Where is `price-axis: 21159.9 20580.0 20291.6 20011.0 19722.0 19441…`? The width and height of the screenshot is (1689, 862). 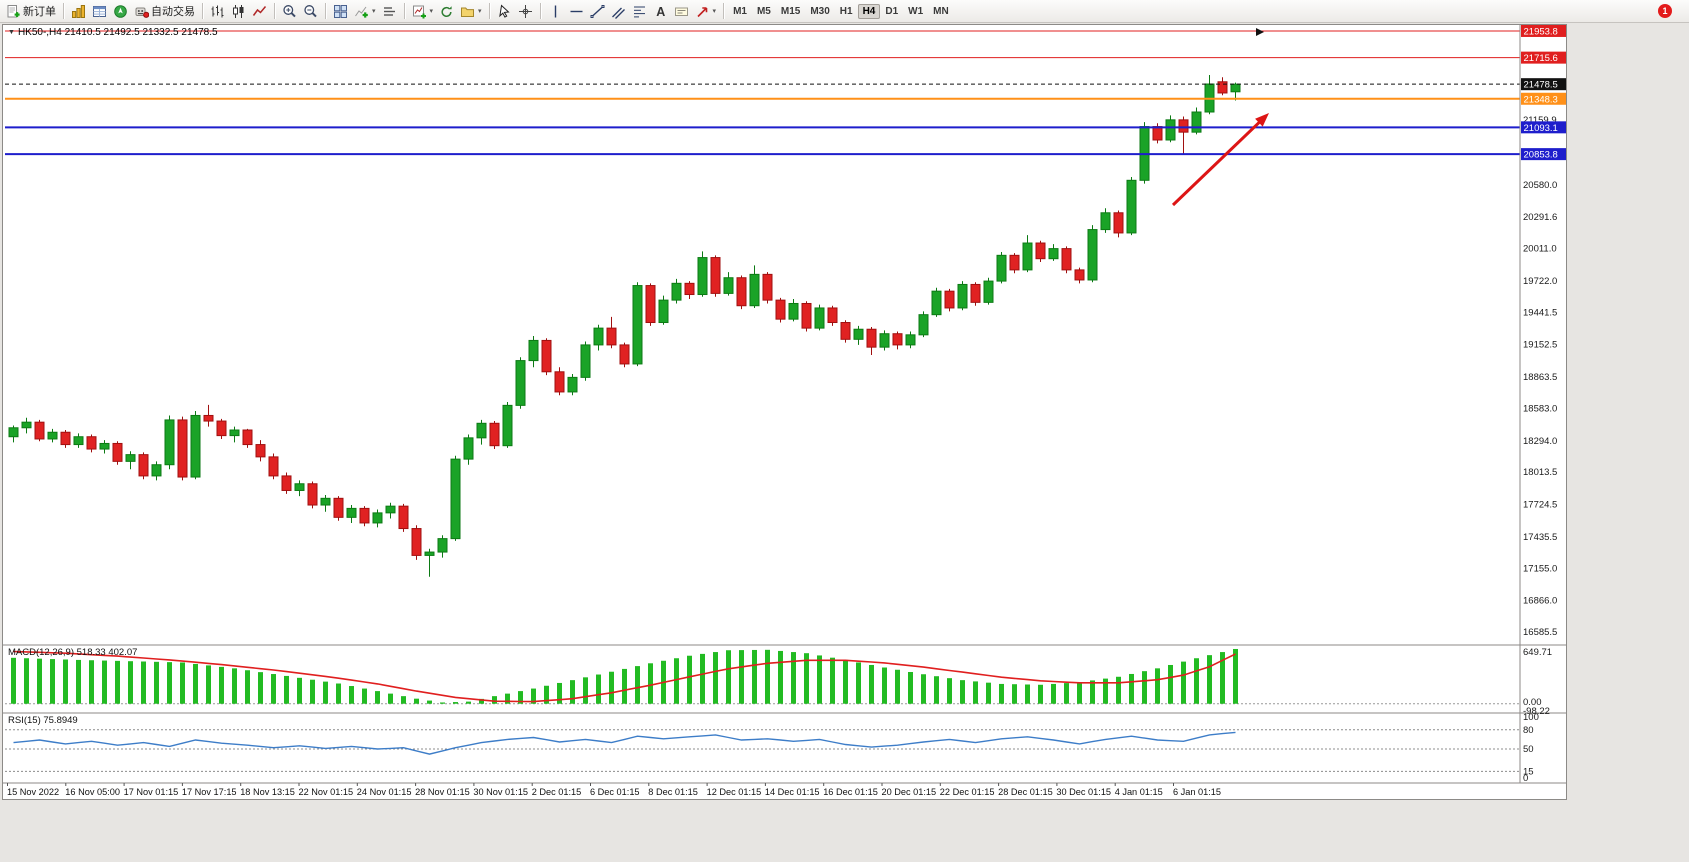
price-axis: 21159.9 20580.0 20291.6 20011.0 19722.0 19441… is located at coordinates (1540, 376).